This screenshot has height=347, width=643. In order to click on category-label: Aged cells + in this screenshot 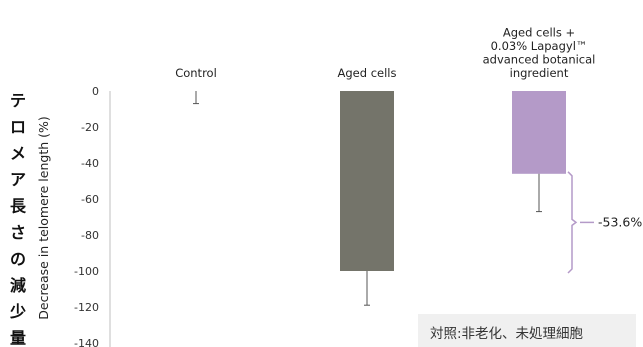, I will do `click(539, 33)`.